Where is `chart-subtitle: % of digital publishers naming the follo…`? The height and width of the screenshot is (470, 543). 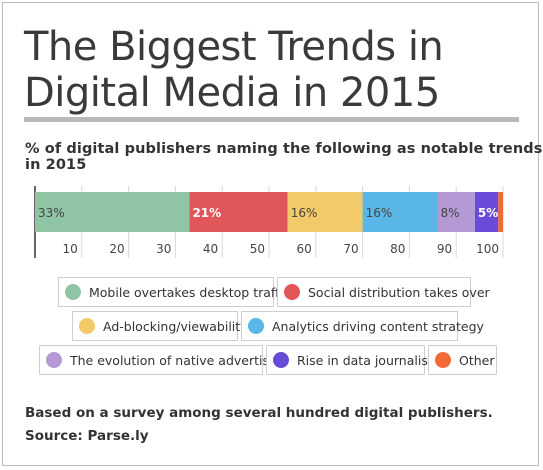 chart-subtitle: % of digital publishers naming the follo… is located at coordinates (284, 157).